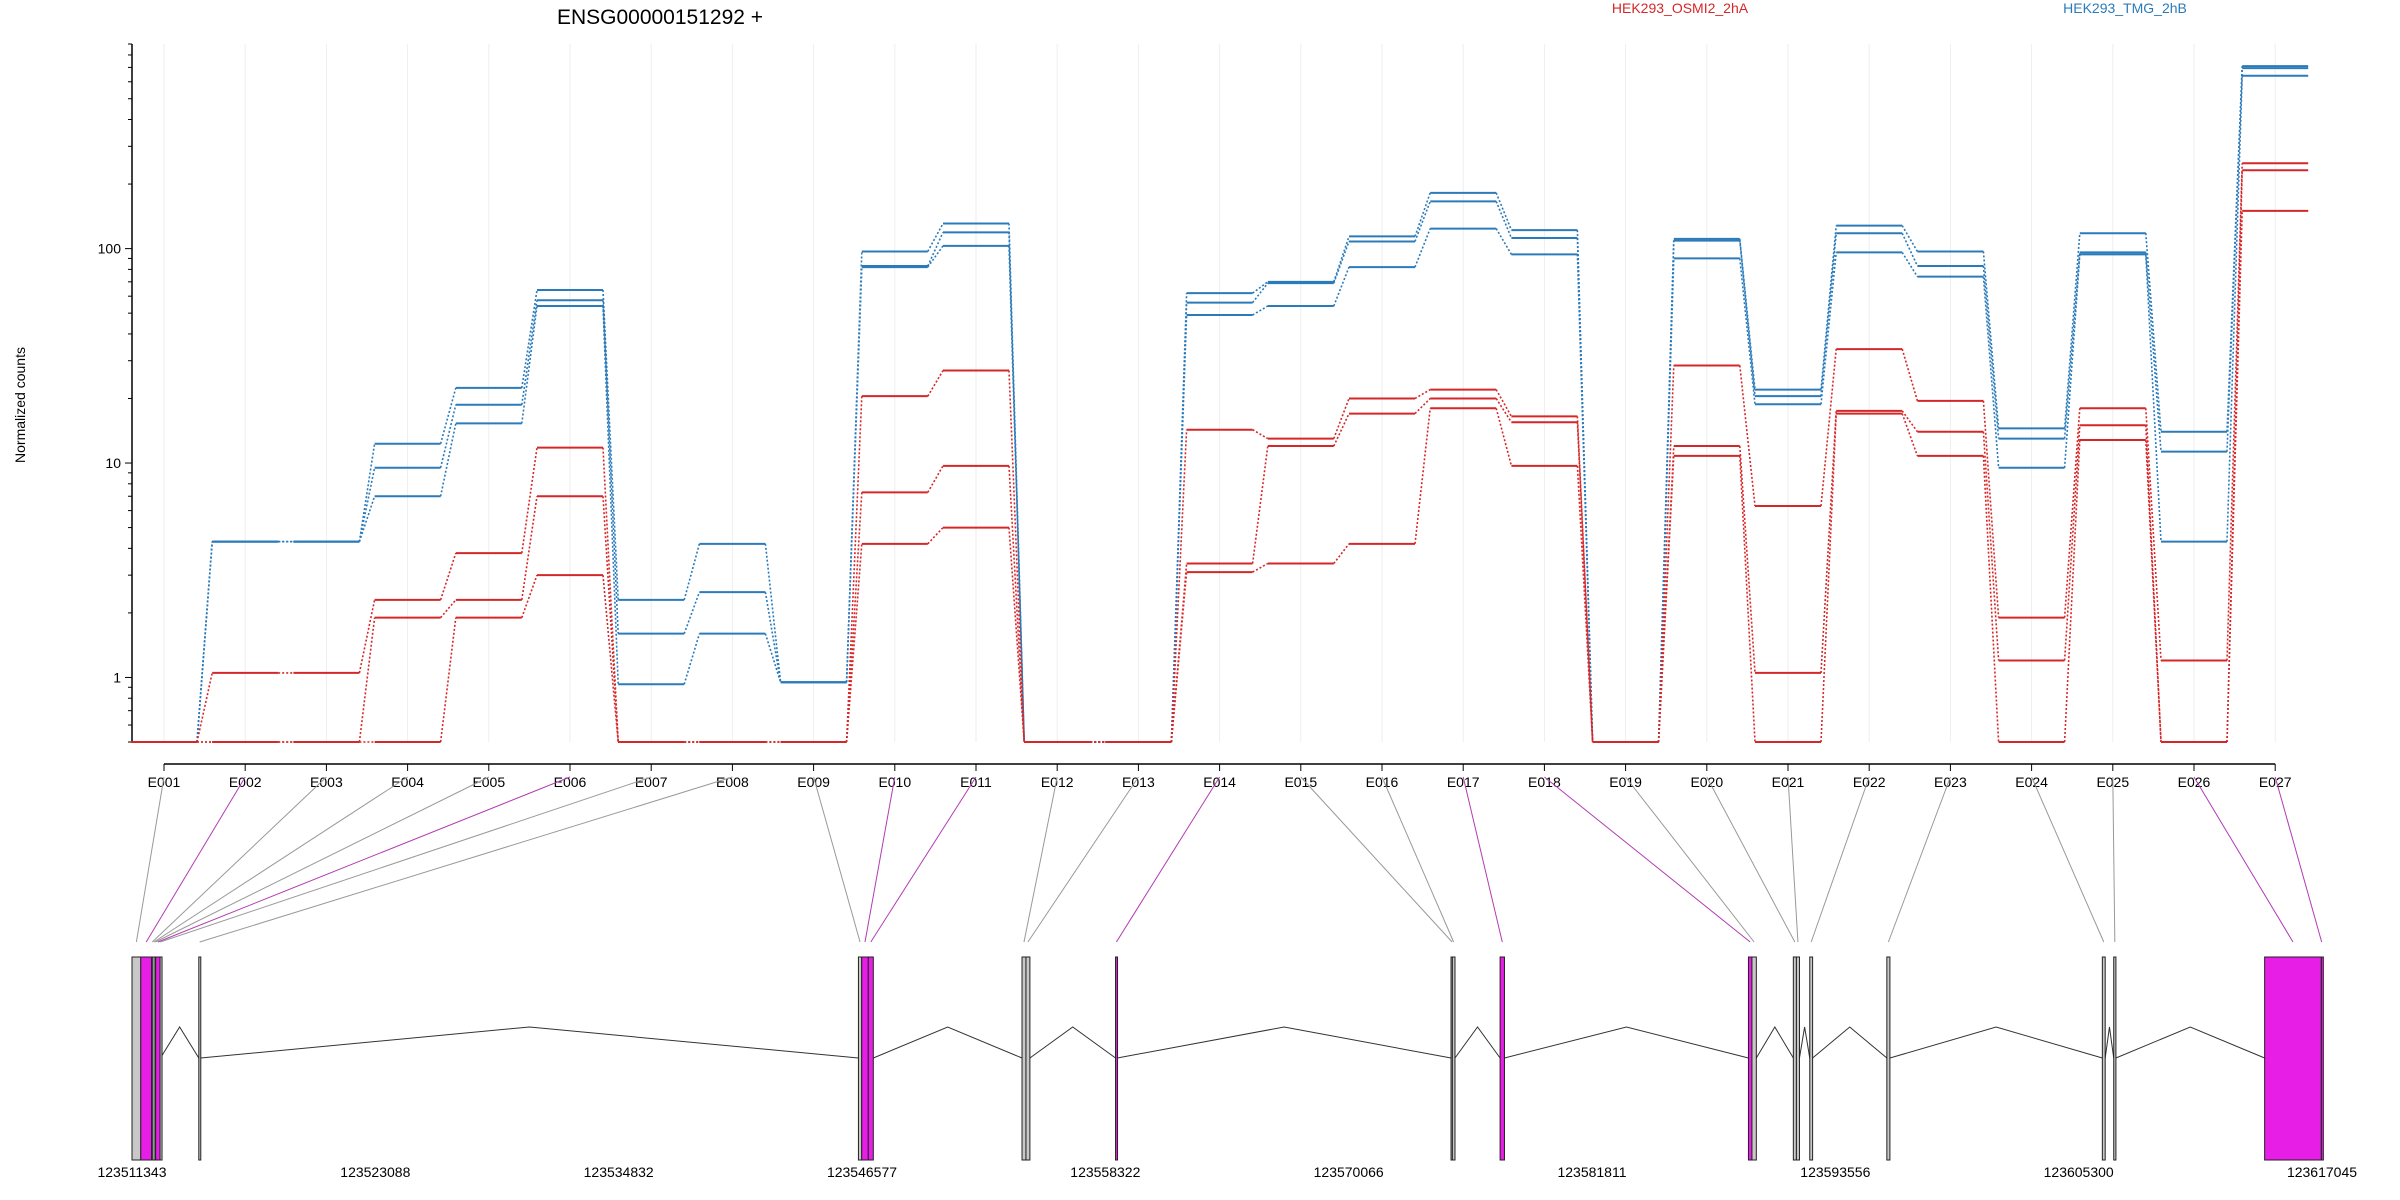 The width and height of the screenshot is (2400, 1200). Describe the element at coordinates (2322, 1058) in the screenshot. I see `exon-box-e027` at that location.